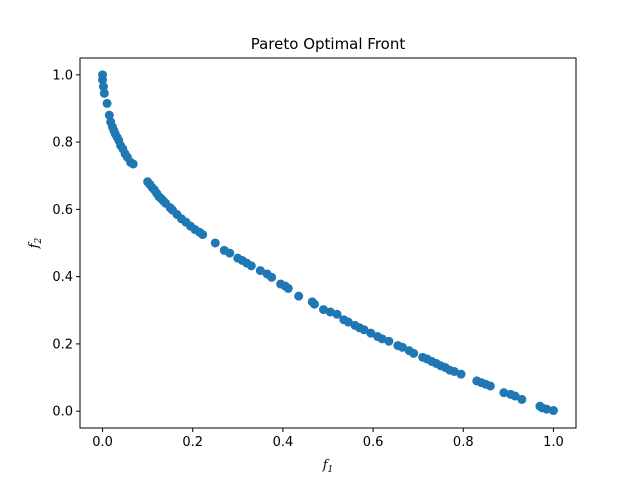 The width and height of the screenshot is (640, 480). I want to click on y-axis-label: f2, so click(35, 243).